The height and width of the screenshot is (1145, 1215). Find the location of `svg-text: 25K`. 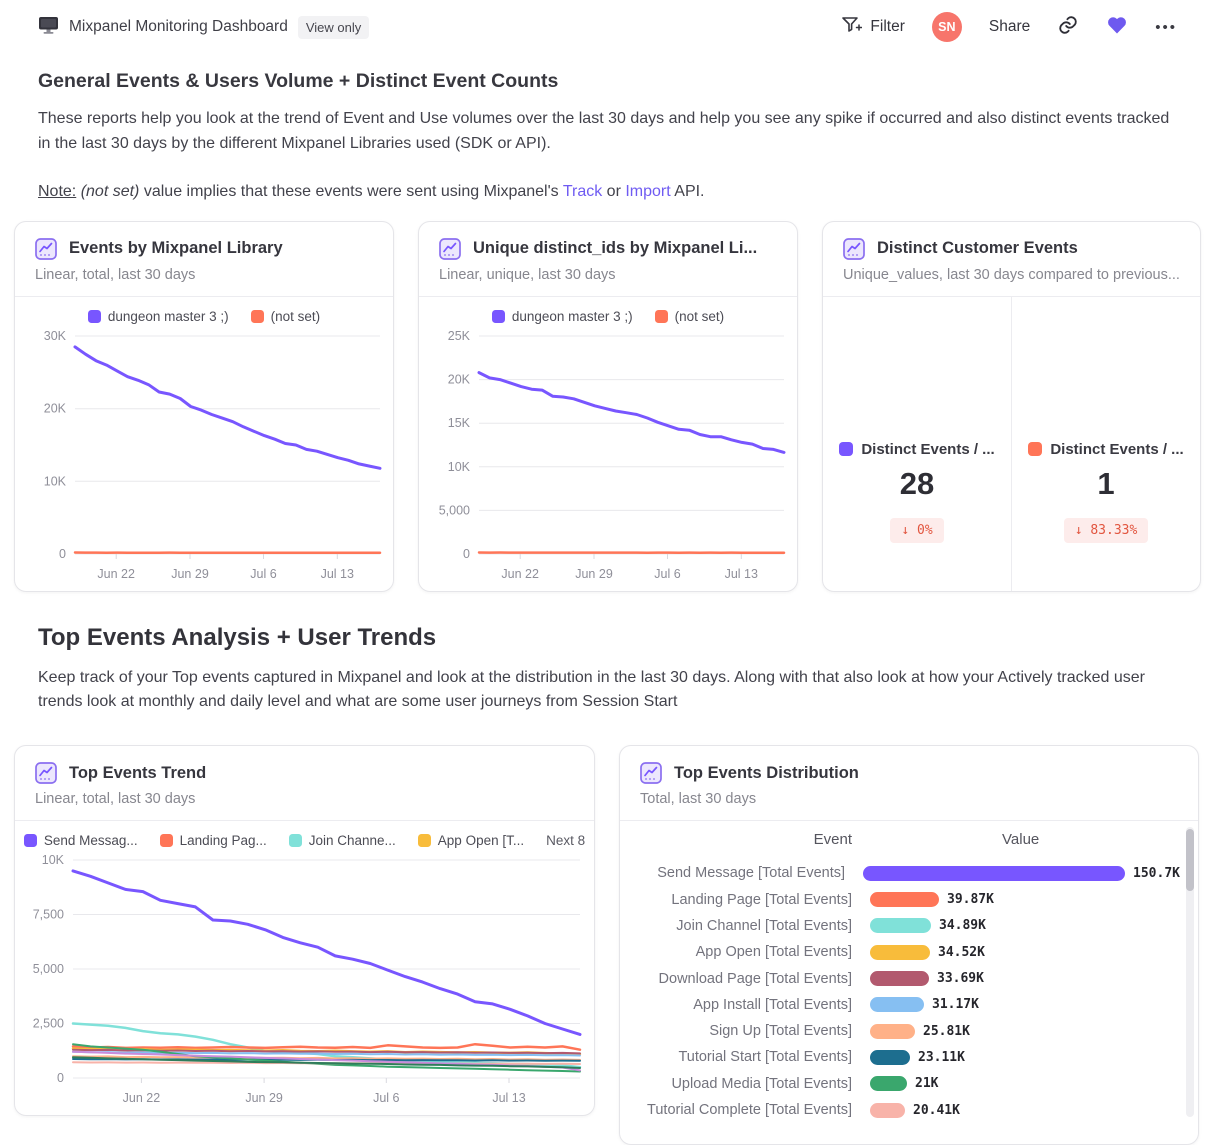

svg-text: 25K is located at coordinates (459, 336).